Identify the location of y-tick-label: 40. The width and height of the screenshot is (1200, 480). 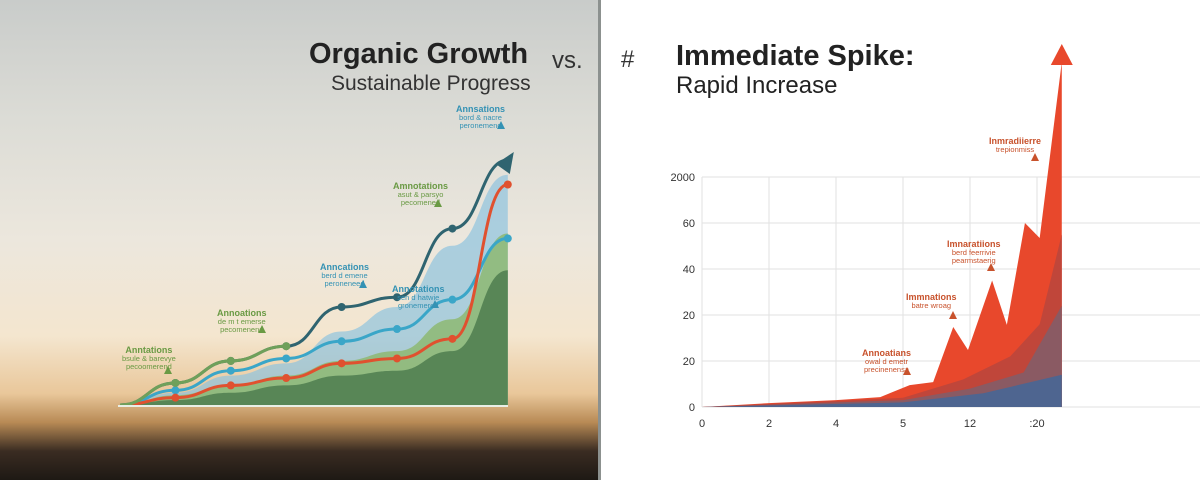
(689, 270).